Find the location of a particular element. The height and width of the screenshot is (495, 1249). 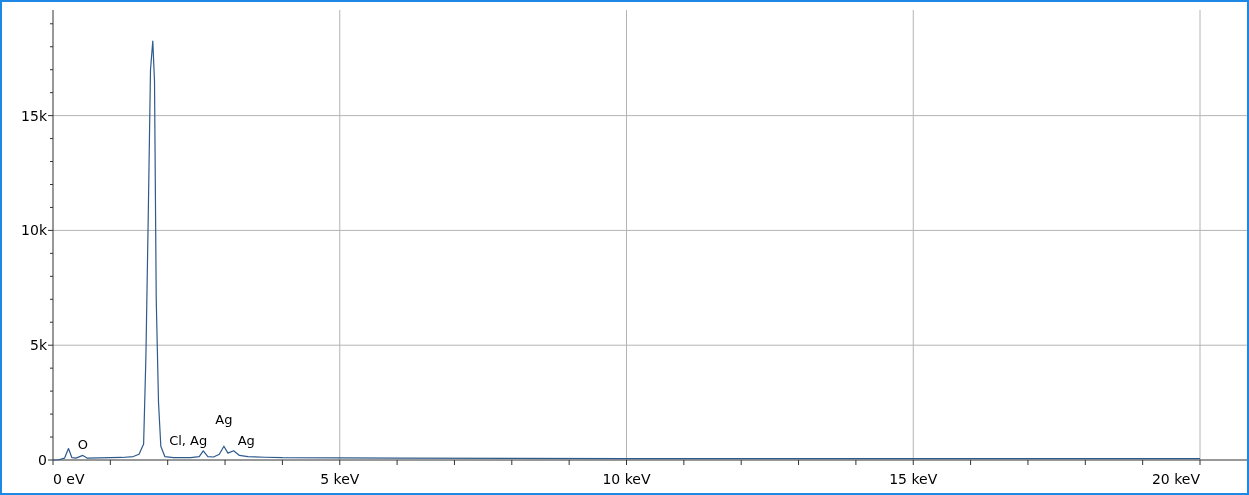

x-tick-label: 0 eV is located at coordinates (69, 479).